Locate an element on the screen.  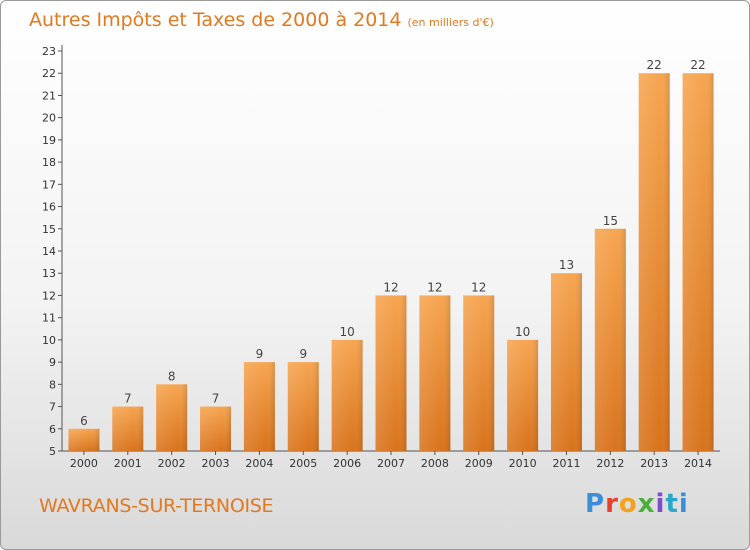
bar-shade-2010 is located at coordinates (523, 395).